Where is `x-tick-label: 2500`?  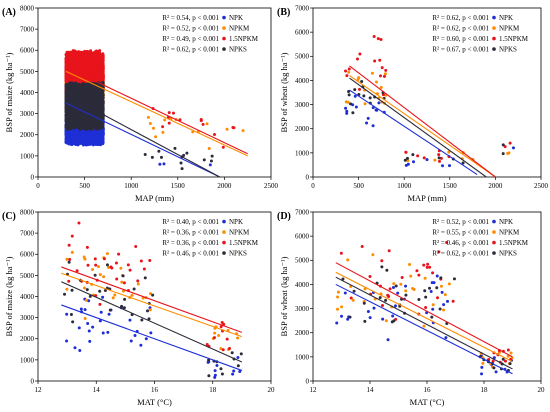 x-tick-label: 2500 is located at coordinates (271, 186).